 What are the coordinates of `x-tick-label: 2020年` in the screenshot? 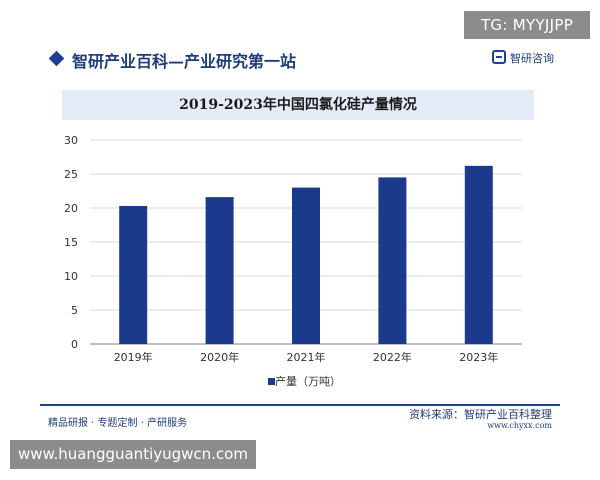 It's located at (219, 357).